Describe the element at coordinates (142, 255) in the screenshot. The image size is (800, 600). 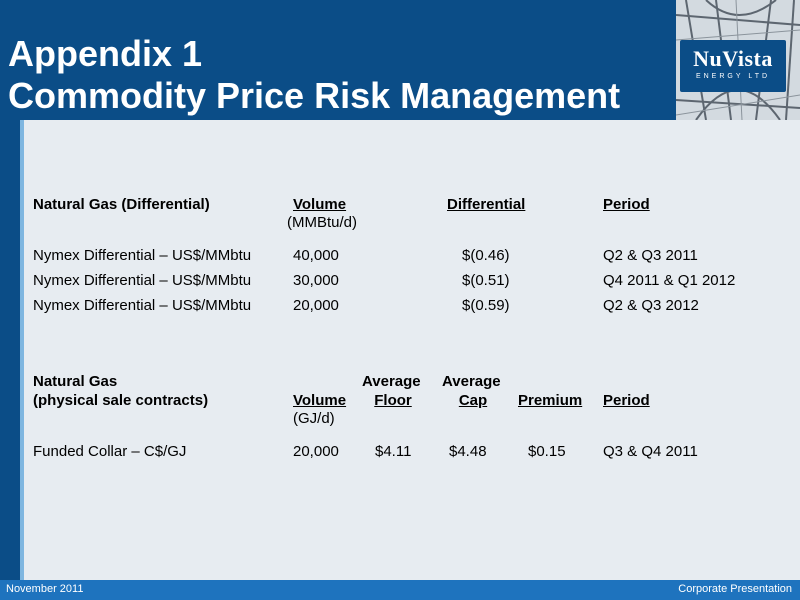
I see `t1-row1-instrument: Nymex Differential – US$/MMbtu` at that location.